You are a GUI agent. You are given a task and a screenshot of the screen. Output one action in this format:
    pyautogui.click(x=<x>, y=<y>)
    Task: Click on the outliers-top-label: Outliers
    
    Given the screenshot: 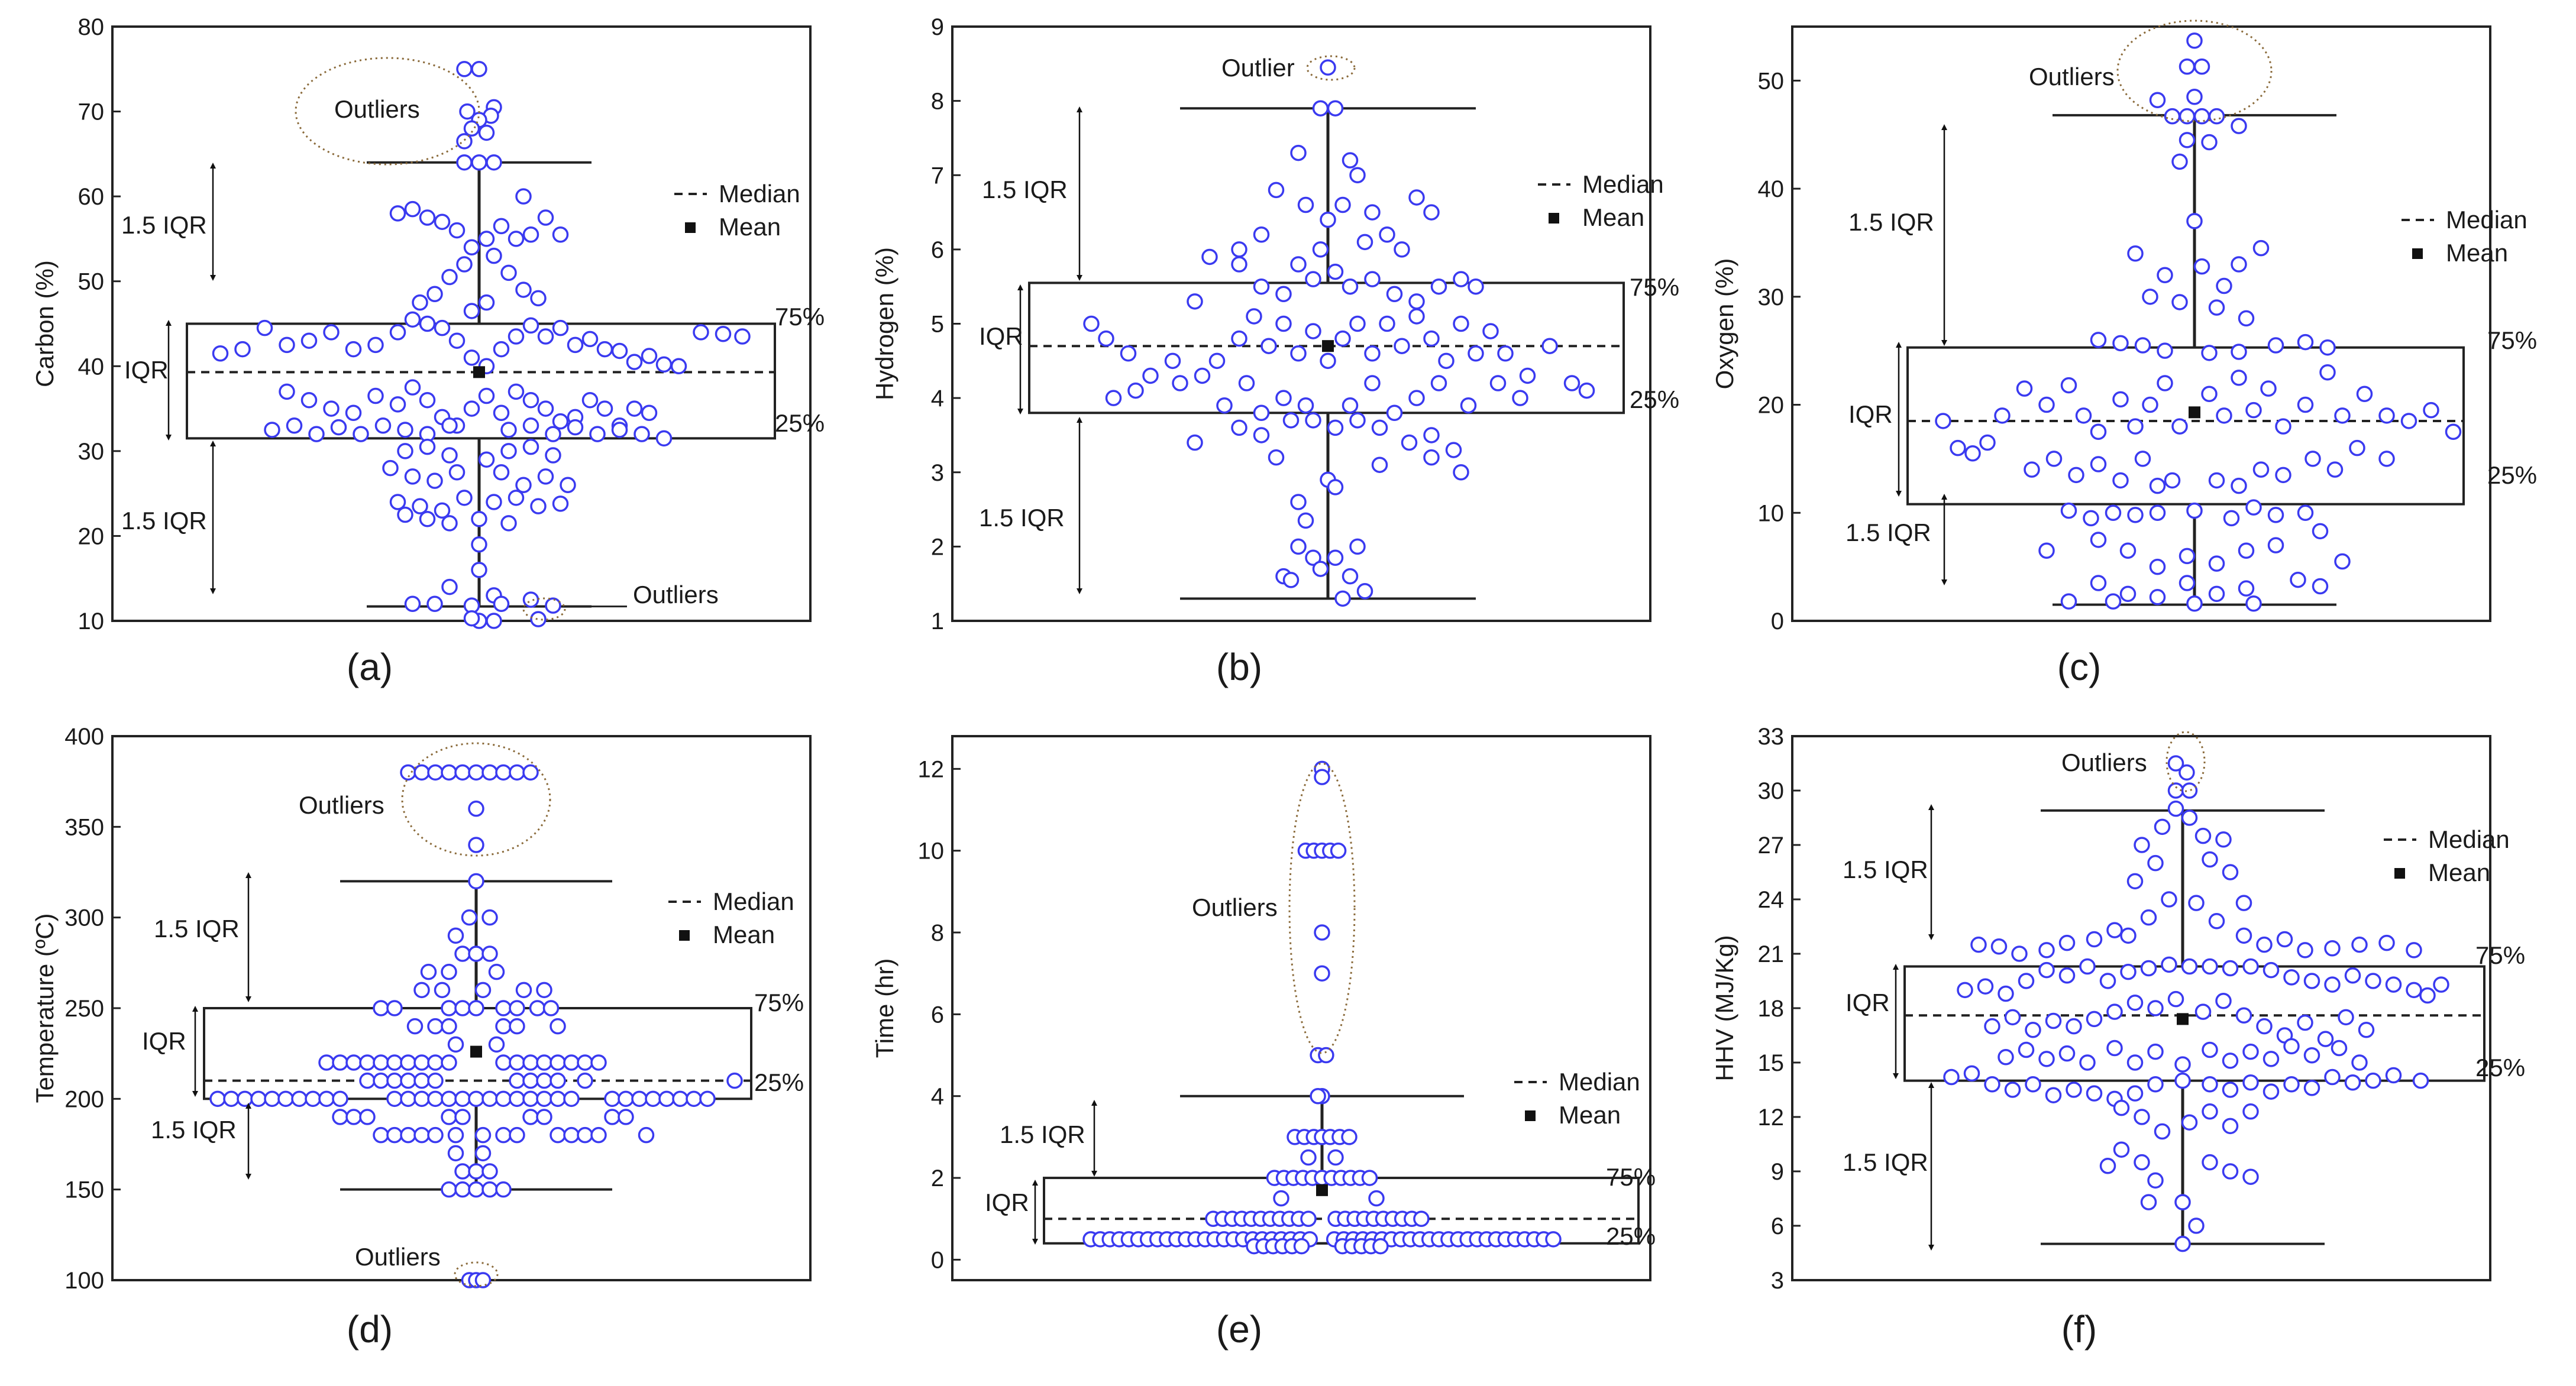 What is the action you would take?
    pyautogui.click(x=377, y=109)
    